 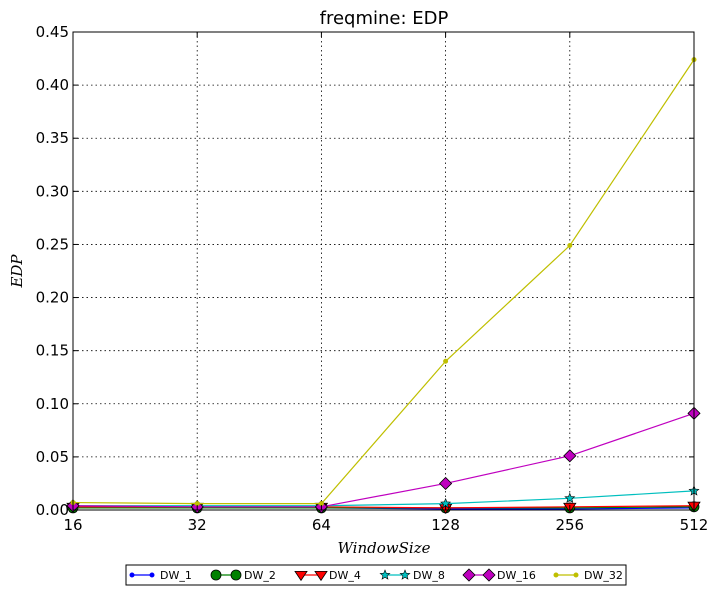 I want to click on x-tick-label: 128, so click(x=445, y=525).